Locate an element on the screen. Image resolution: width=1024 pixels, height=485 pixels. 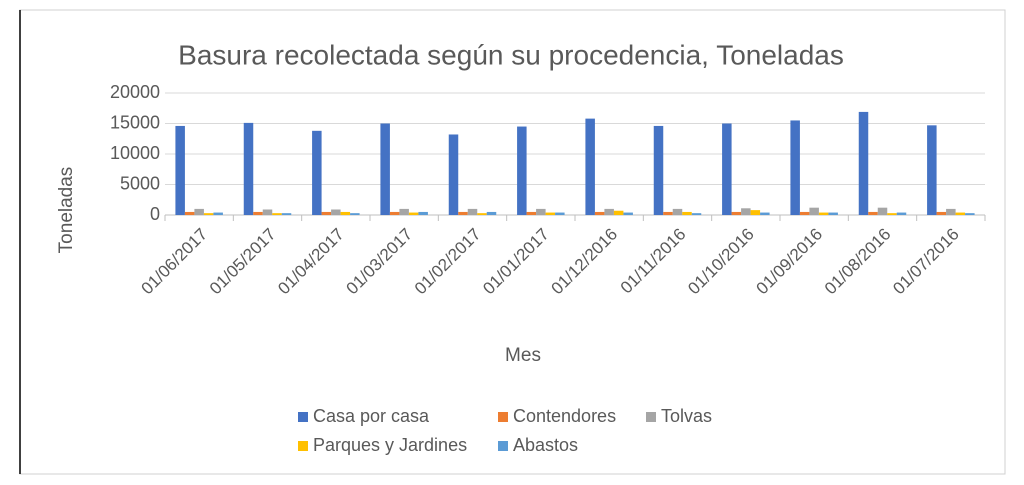
y-tick-label: 20000 is located at coordinates (135, 92).